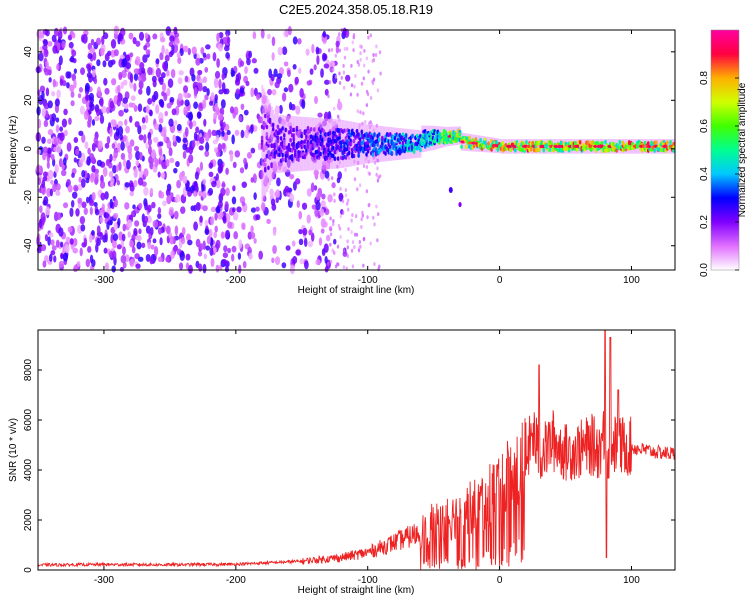 The image size is (750, 600). Describe the element at coordinates (631, 280) in the screenshot. I see `x-tick-label: 100` at that location.